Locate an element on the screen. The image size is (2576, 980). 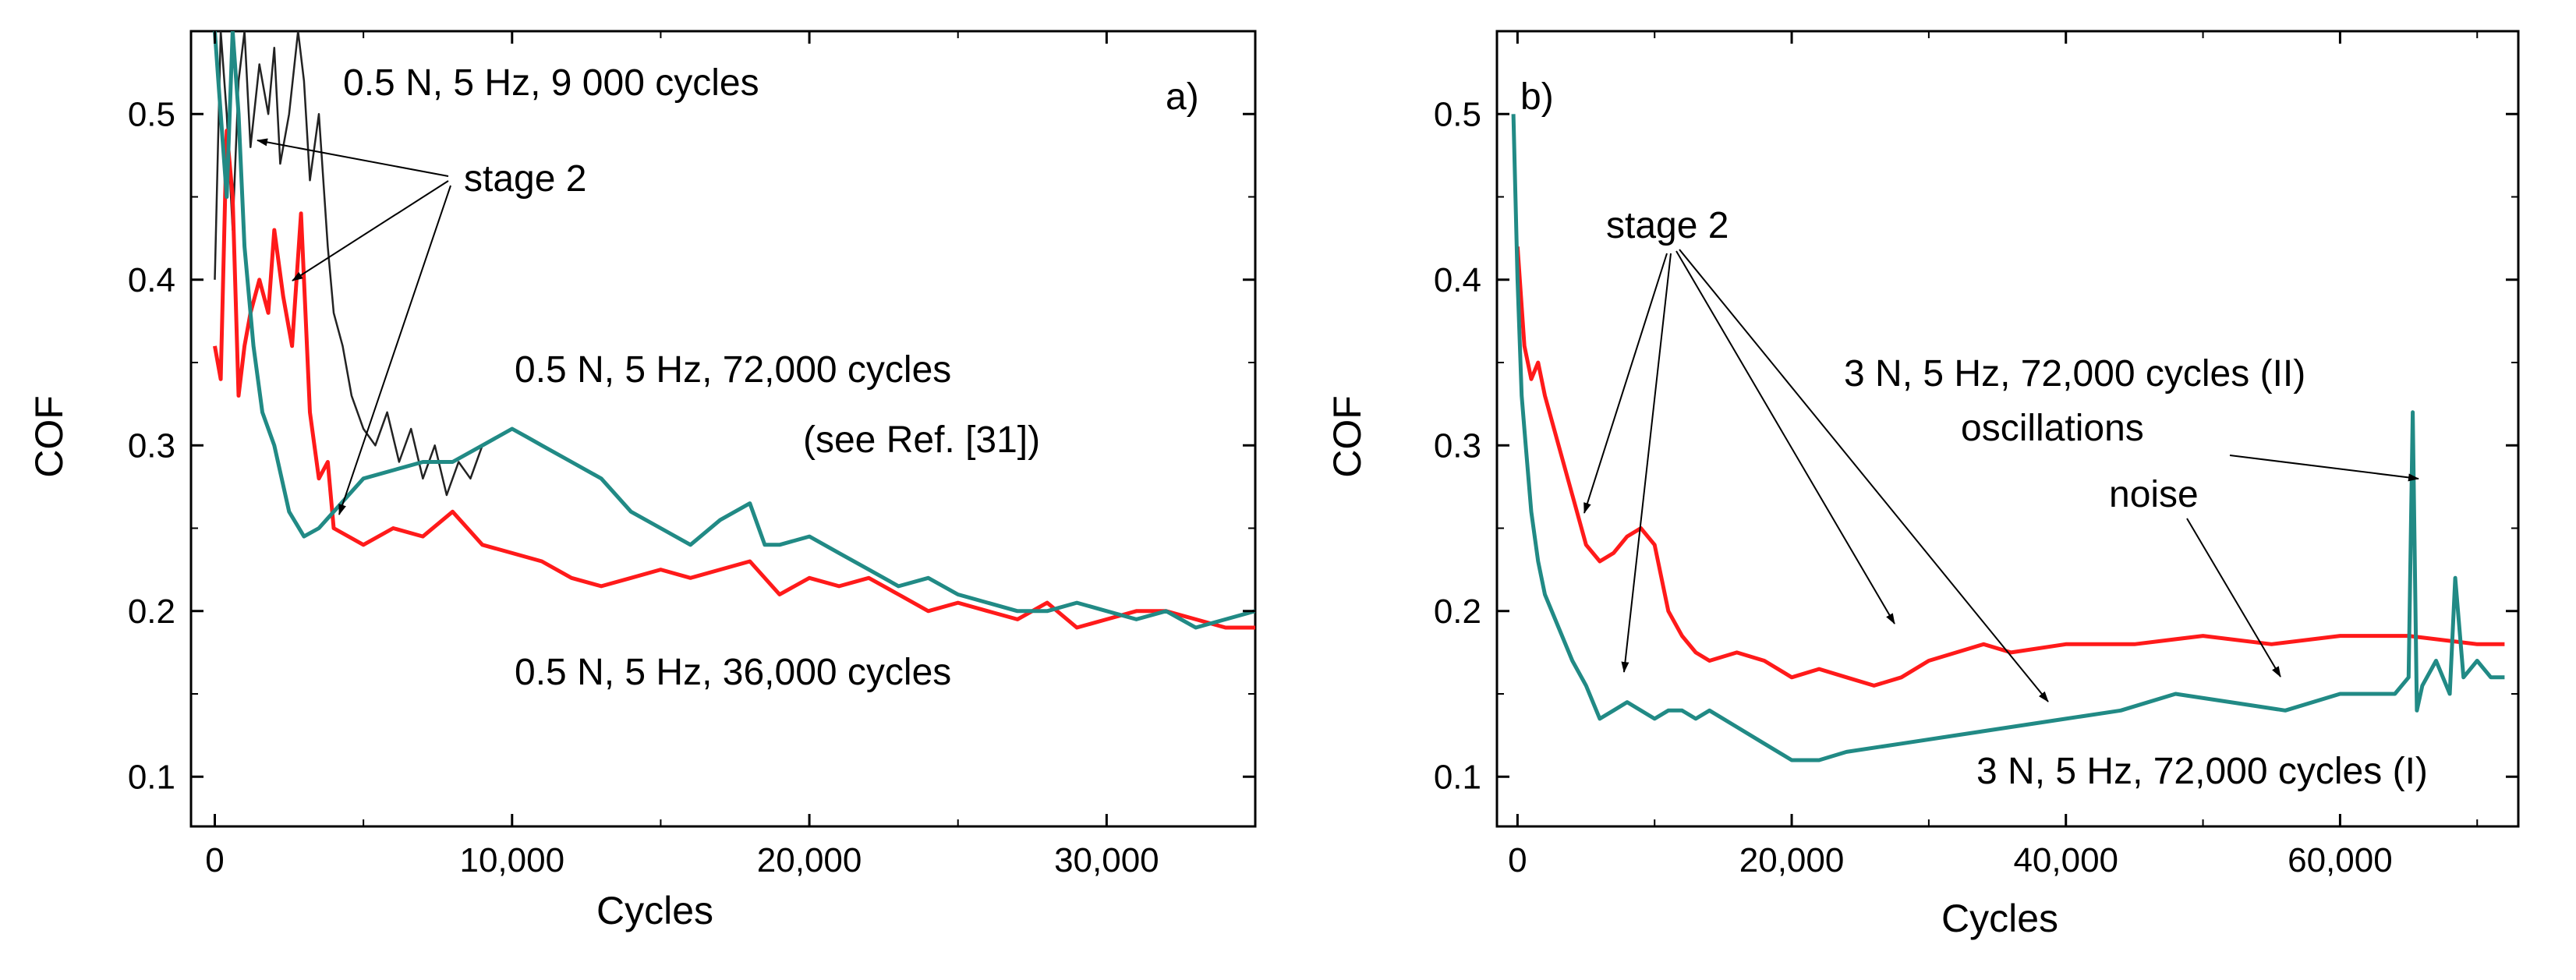
annotation-oscillations: oscillations is located at coordinates (2052, 428).